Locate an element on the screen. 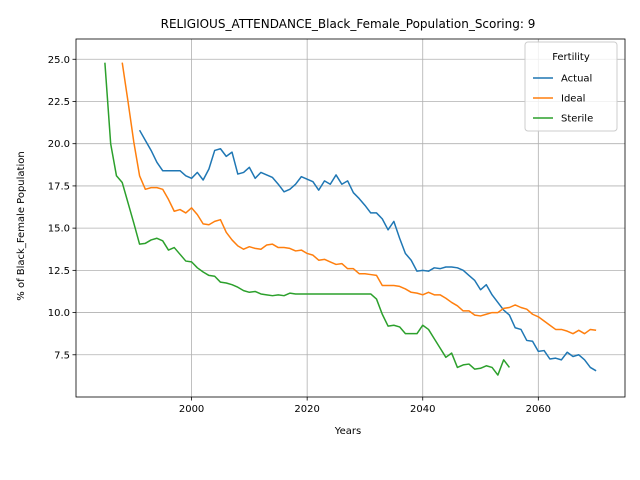  y-tick-label: 15.0 is located at coordinates (59, 229).